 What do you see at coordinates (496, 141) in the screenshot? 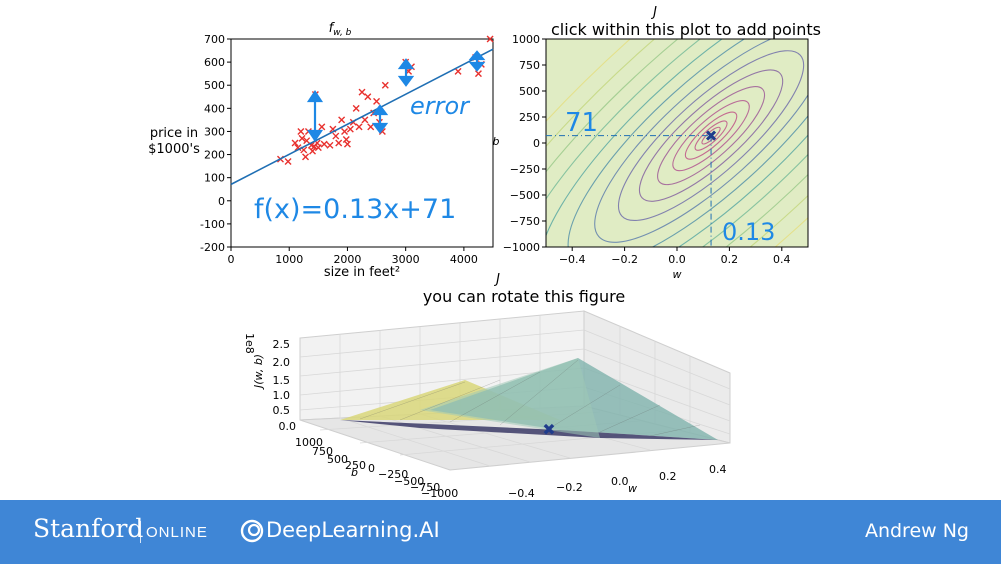
I see `contour-y-label: b` at bounding box center [496, 141].